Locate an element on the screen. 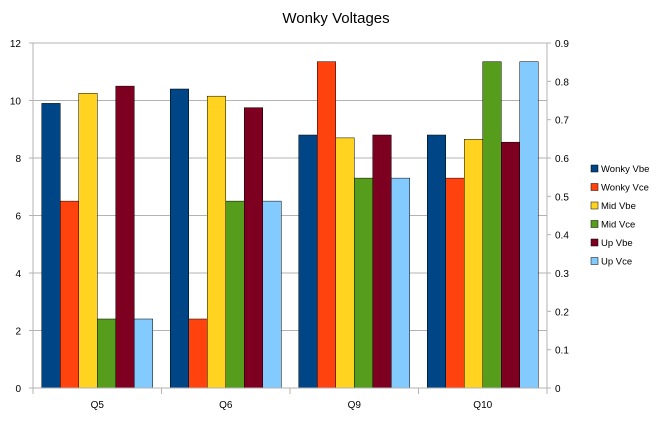  right-tick-label: 0.8 is located at coordinates (562, 82).